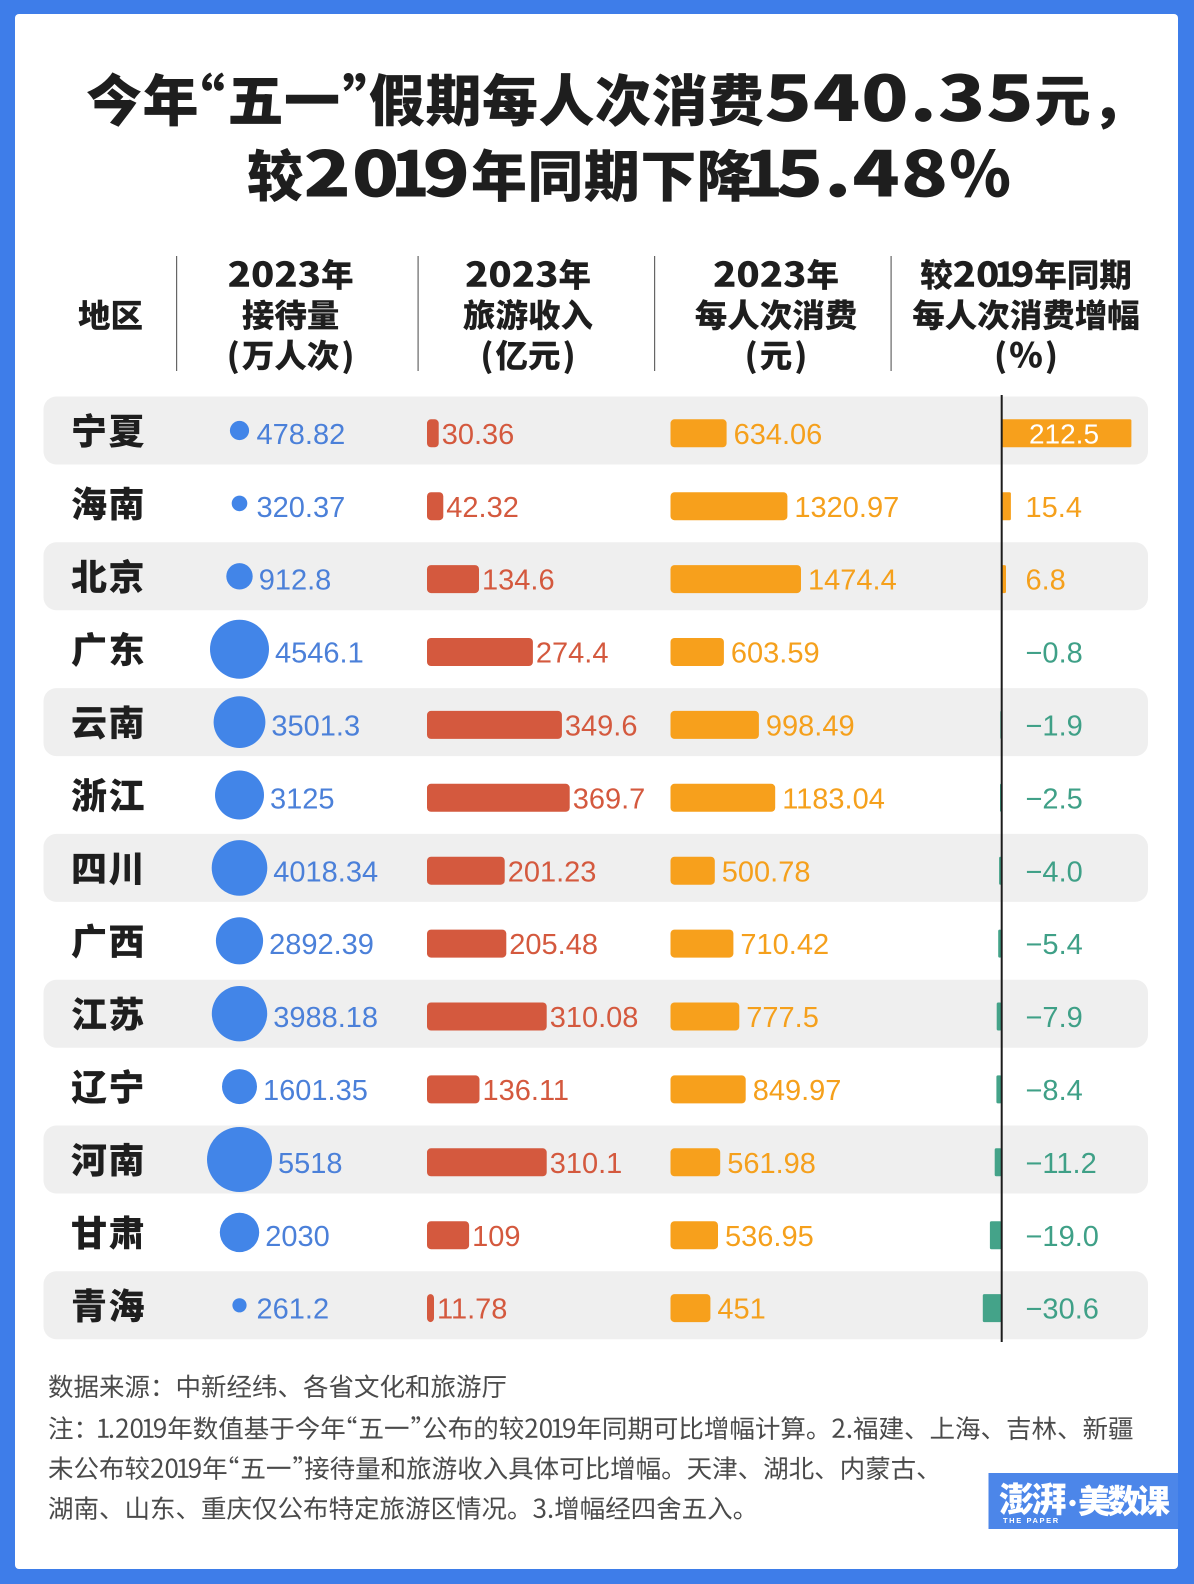 This screenshot has width=1194, height=1584. I want to click on svg-text: 11.78, so click(472, 1310).